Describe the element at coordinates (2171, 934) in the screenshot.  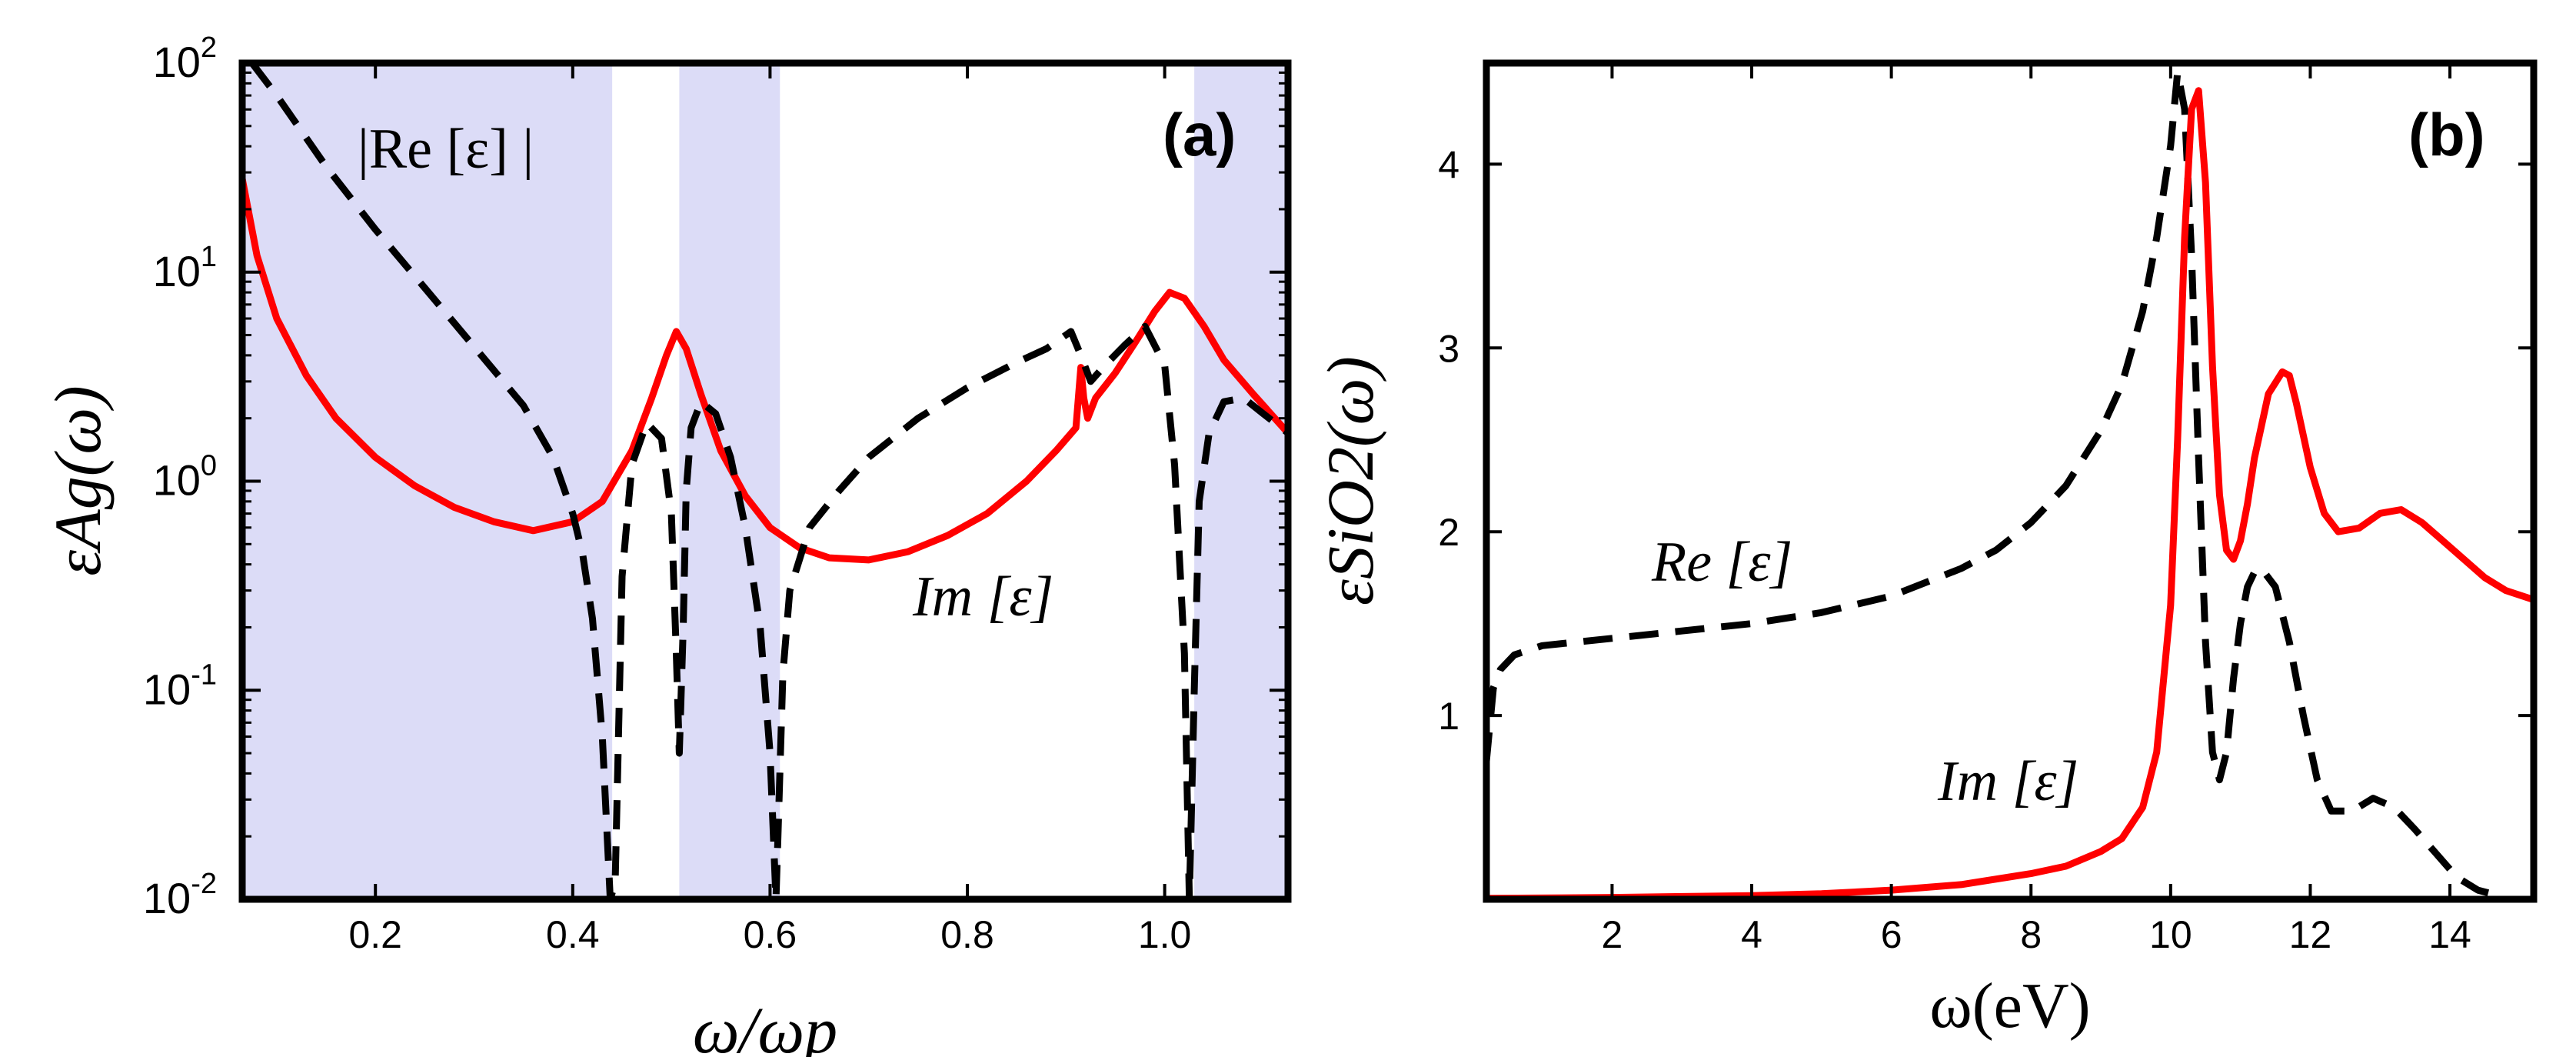
I see `x-tick-label: 10` at that location.